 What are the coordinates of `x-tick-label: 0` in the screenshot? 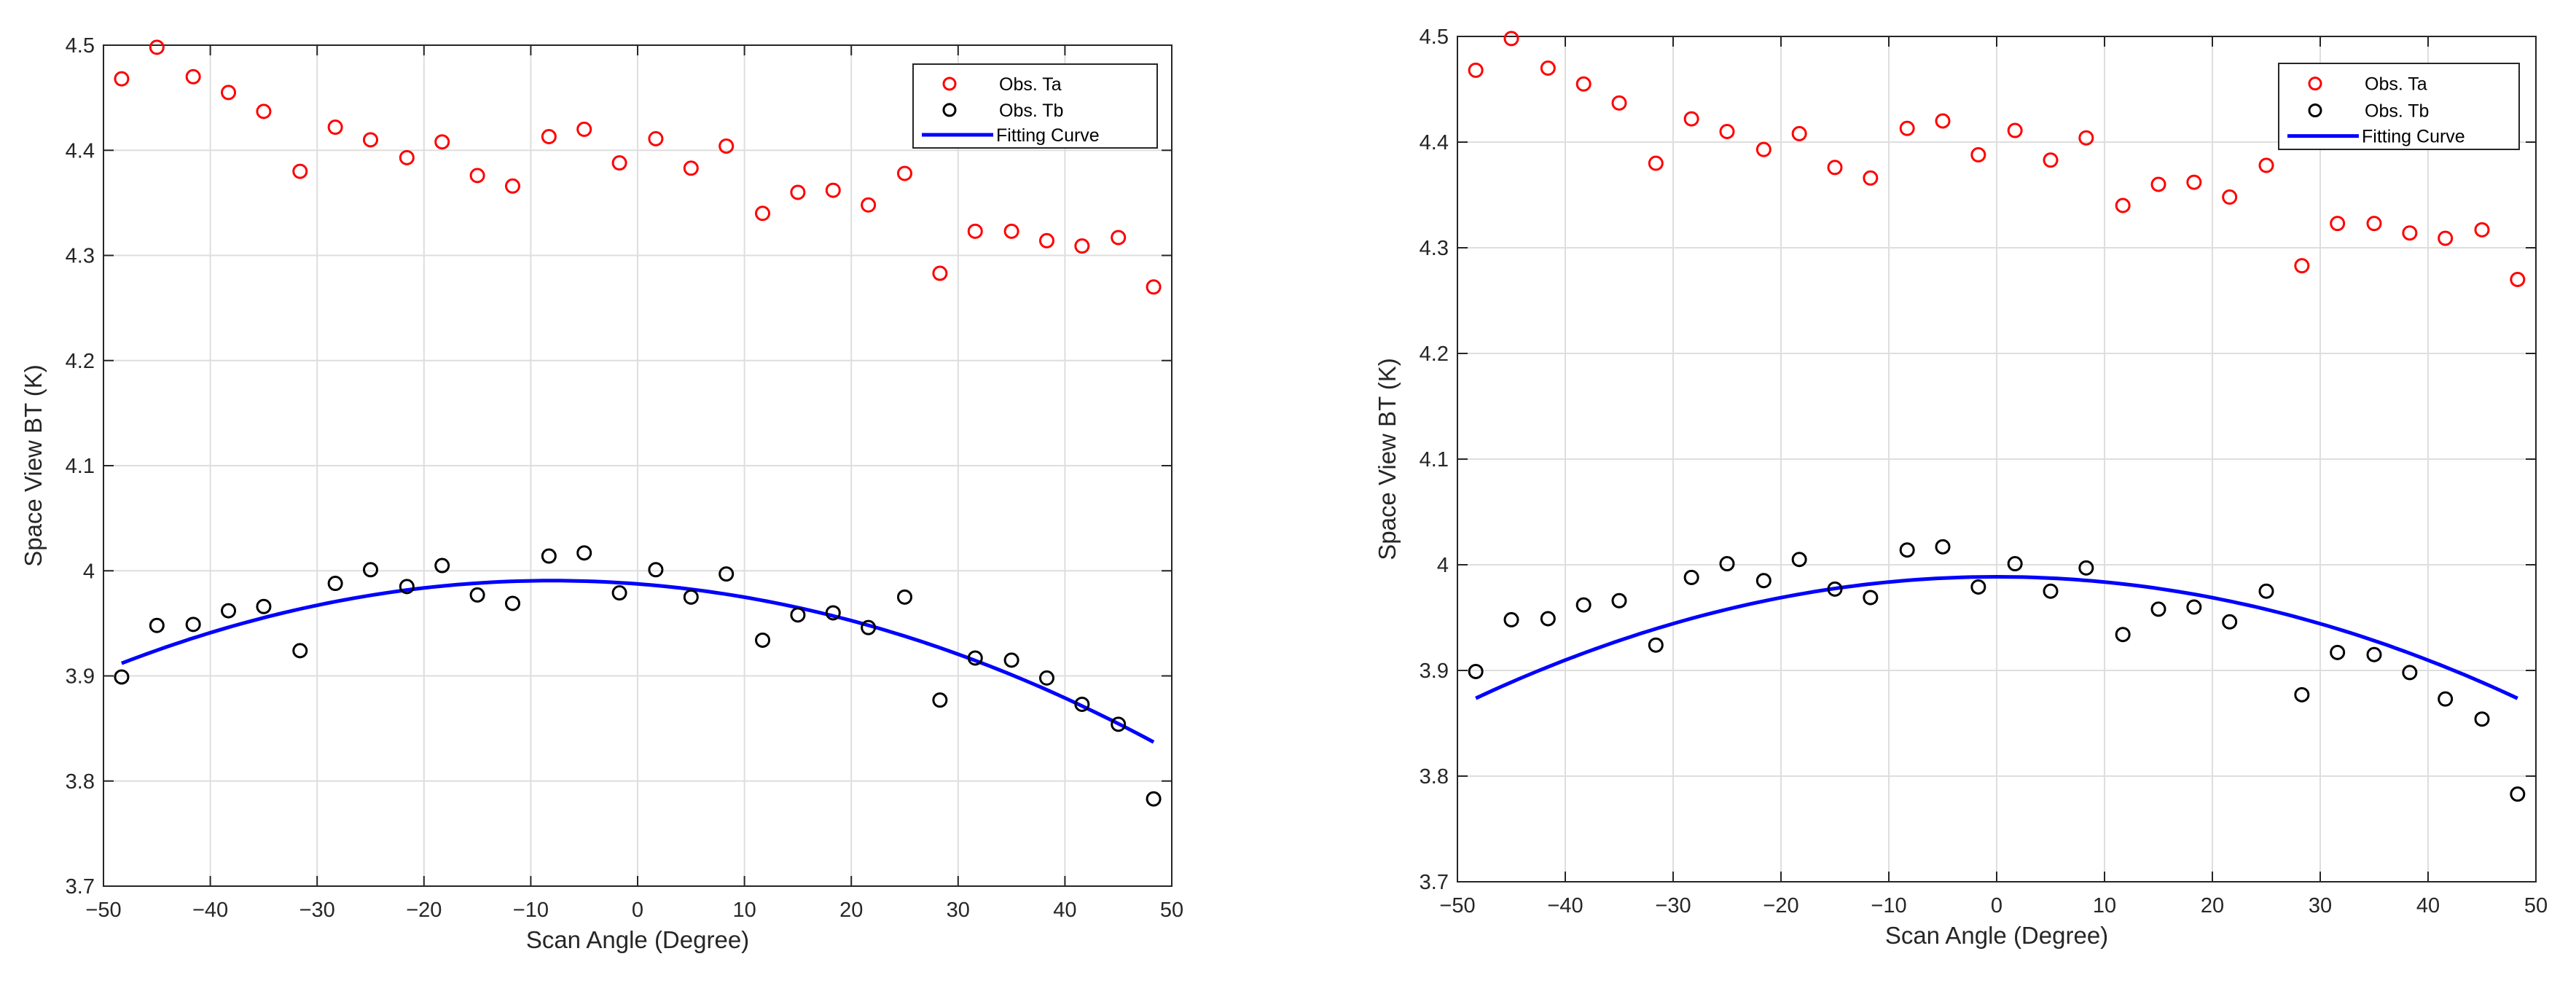 It's located at (637, 910).